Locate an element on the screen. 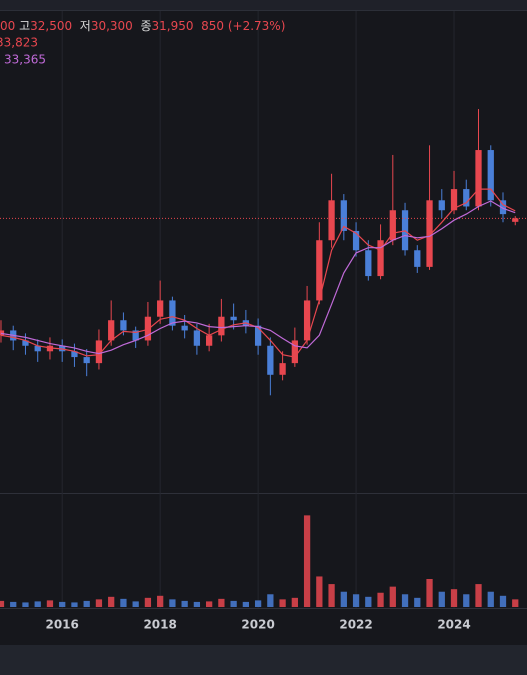 This screenshot has width=527, height=675. ma-legend: 33,365 is located at coordinates (25, 60).